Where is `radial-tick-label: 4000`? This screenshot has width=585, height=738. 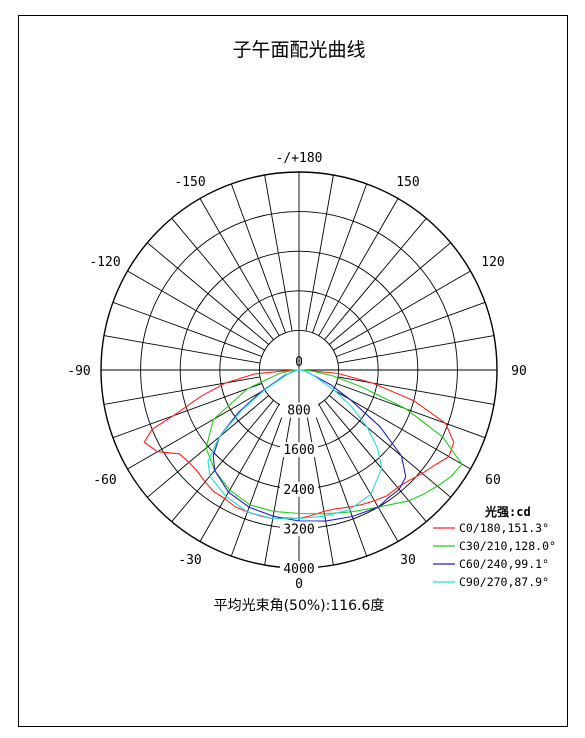
radial-tick-label: 4000 is located at coordinates (298, 569).